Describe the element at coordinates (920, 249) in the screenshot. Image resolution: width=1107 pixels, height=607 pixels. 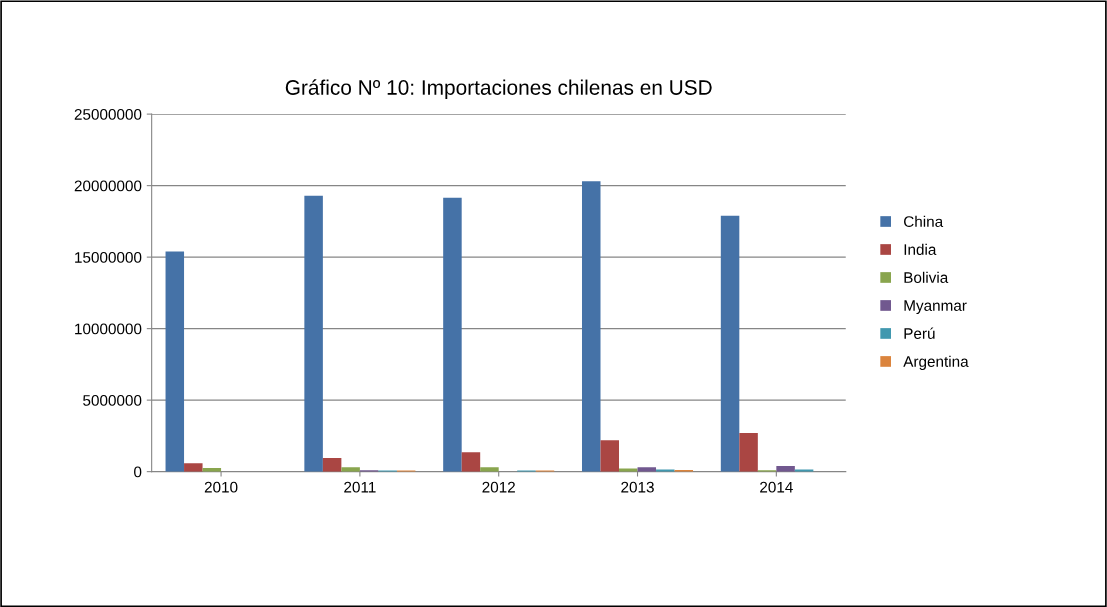
I see `legend-label: India` at that location.